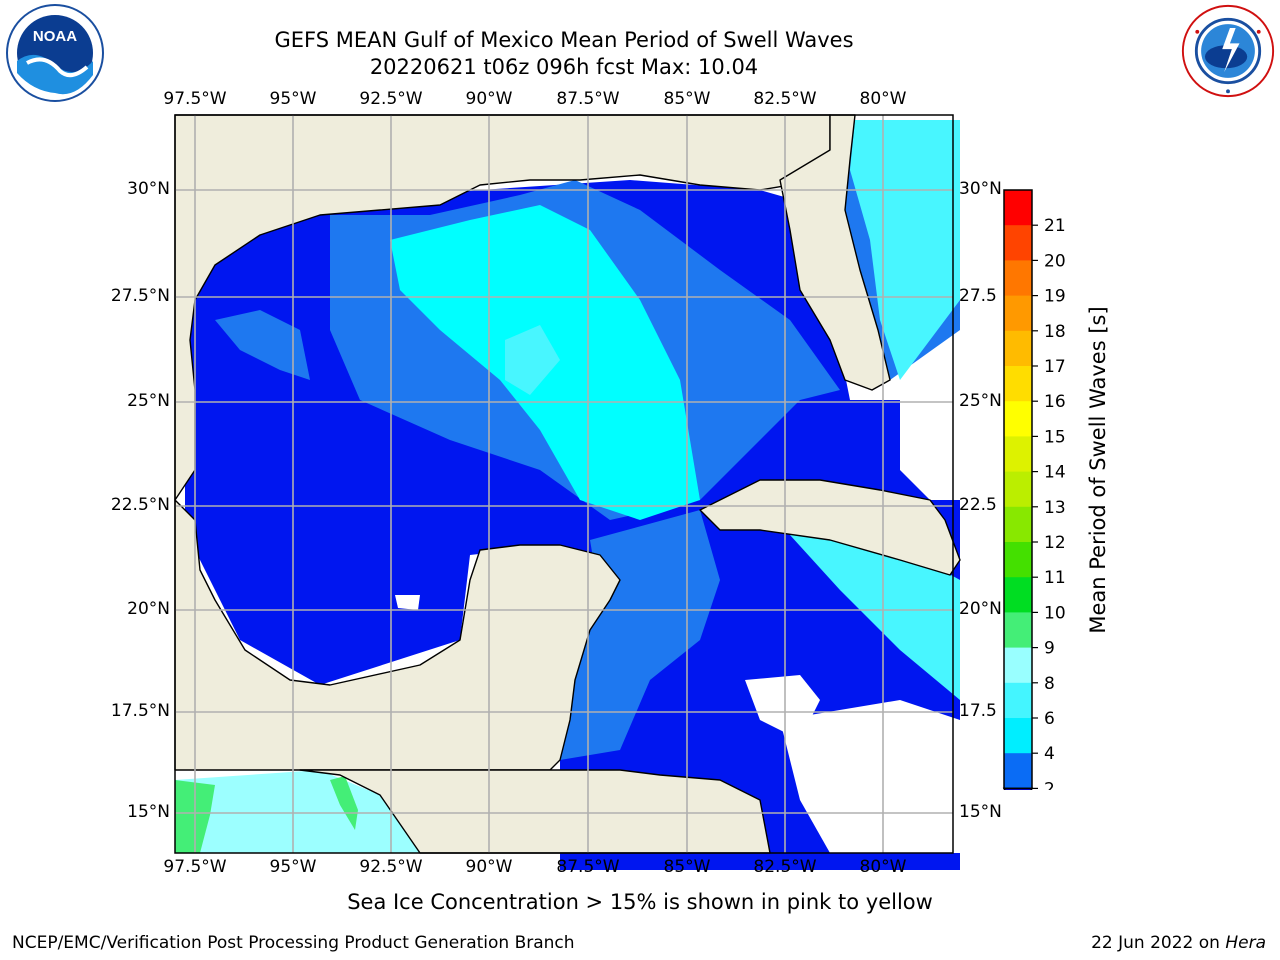 Image resolution: width=1280 pixels, height=960 pixels. I want to click on lat-tick-label-right: 27.5, so click(978, 296).